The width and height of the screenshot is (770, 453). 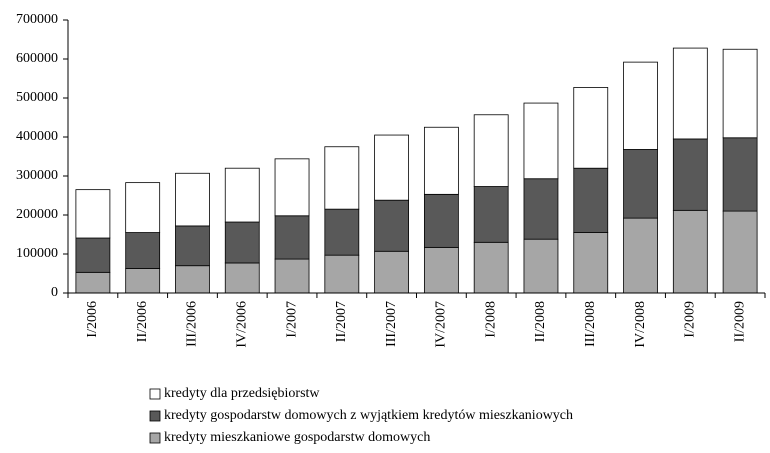 What do you see at coordinates (37, 253) in the screenshot?
I see `y-tick-label: 100000` at bounding box center [37, 253].